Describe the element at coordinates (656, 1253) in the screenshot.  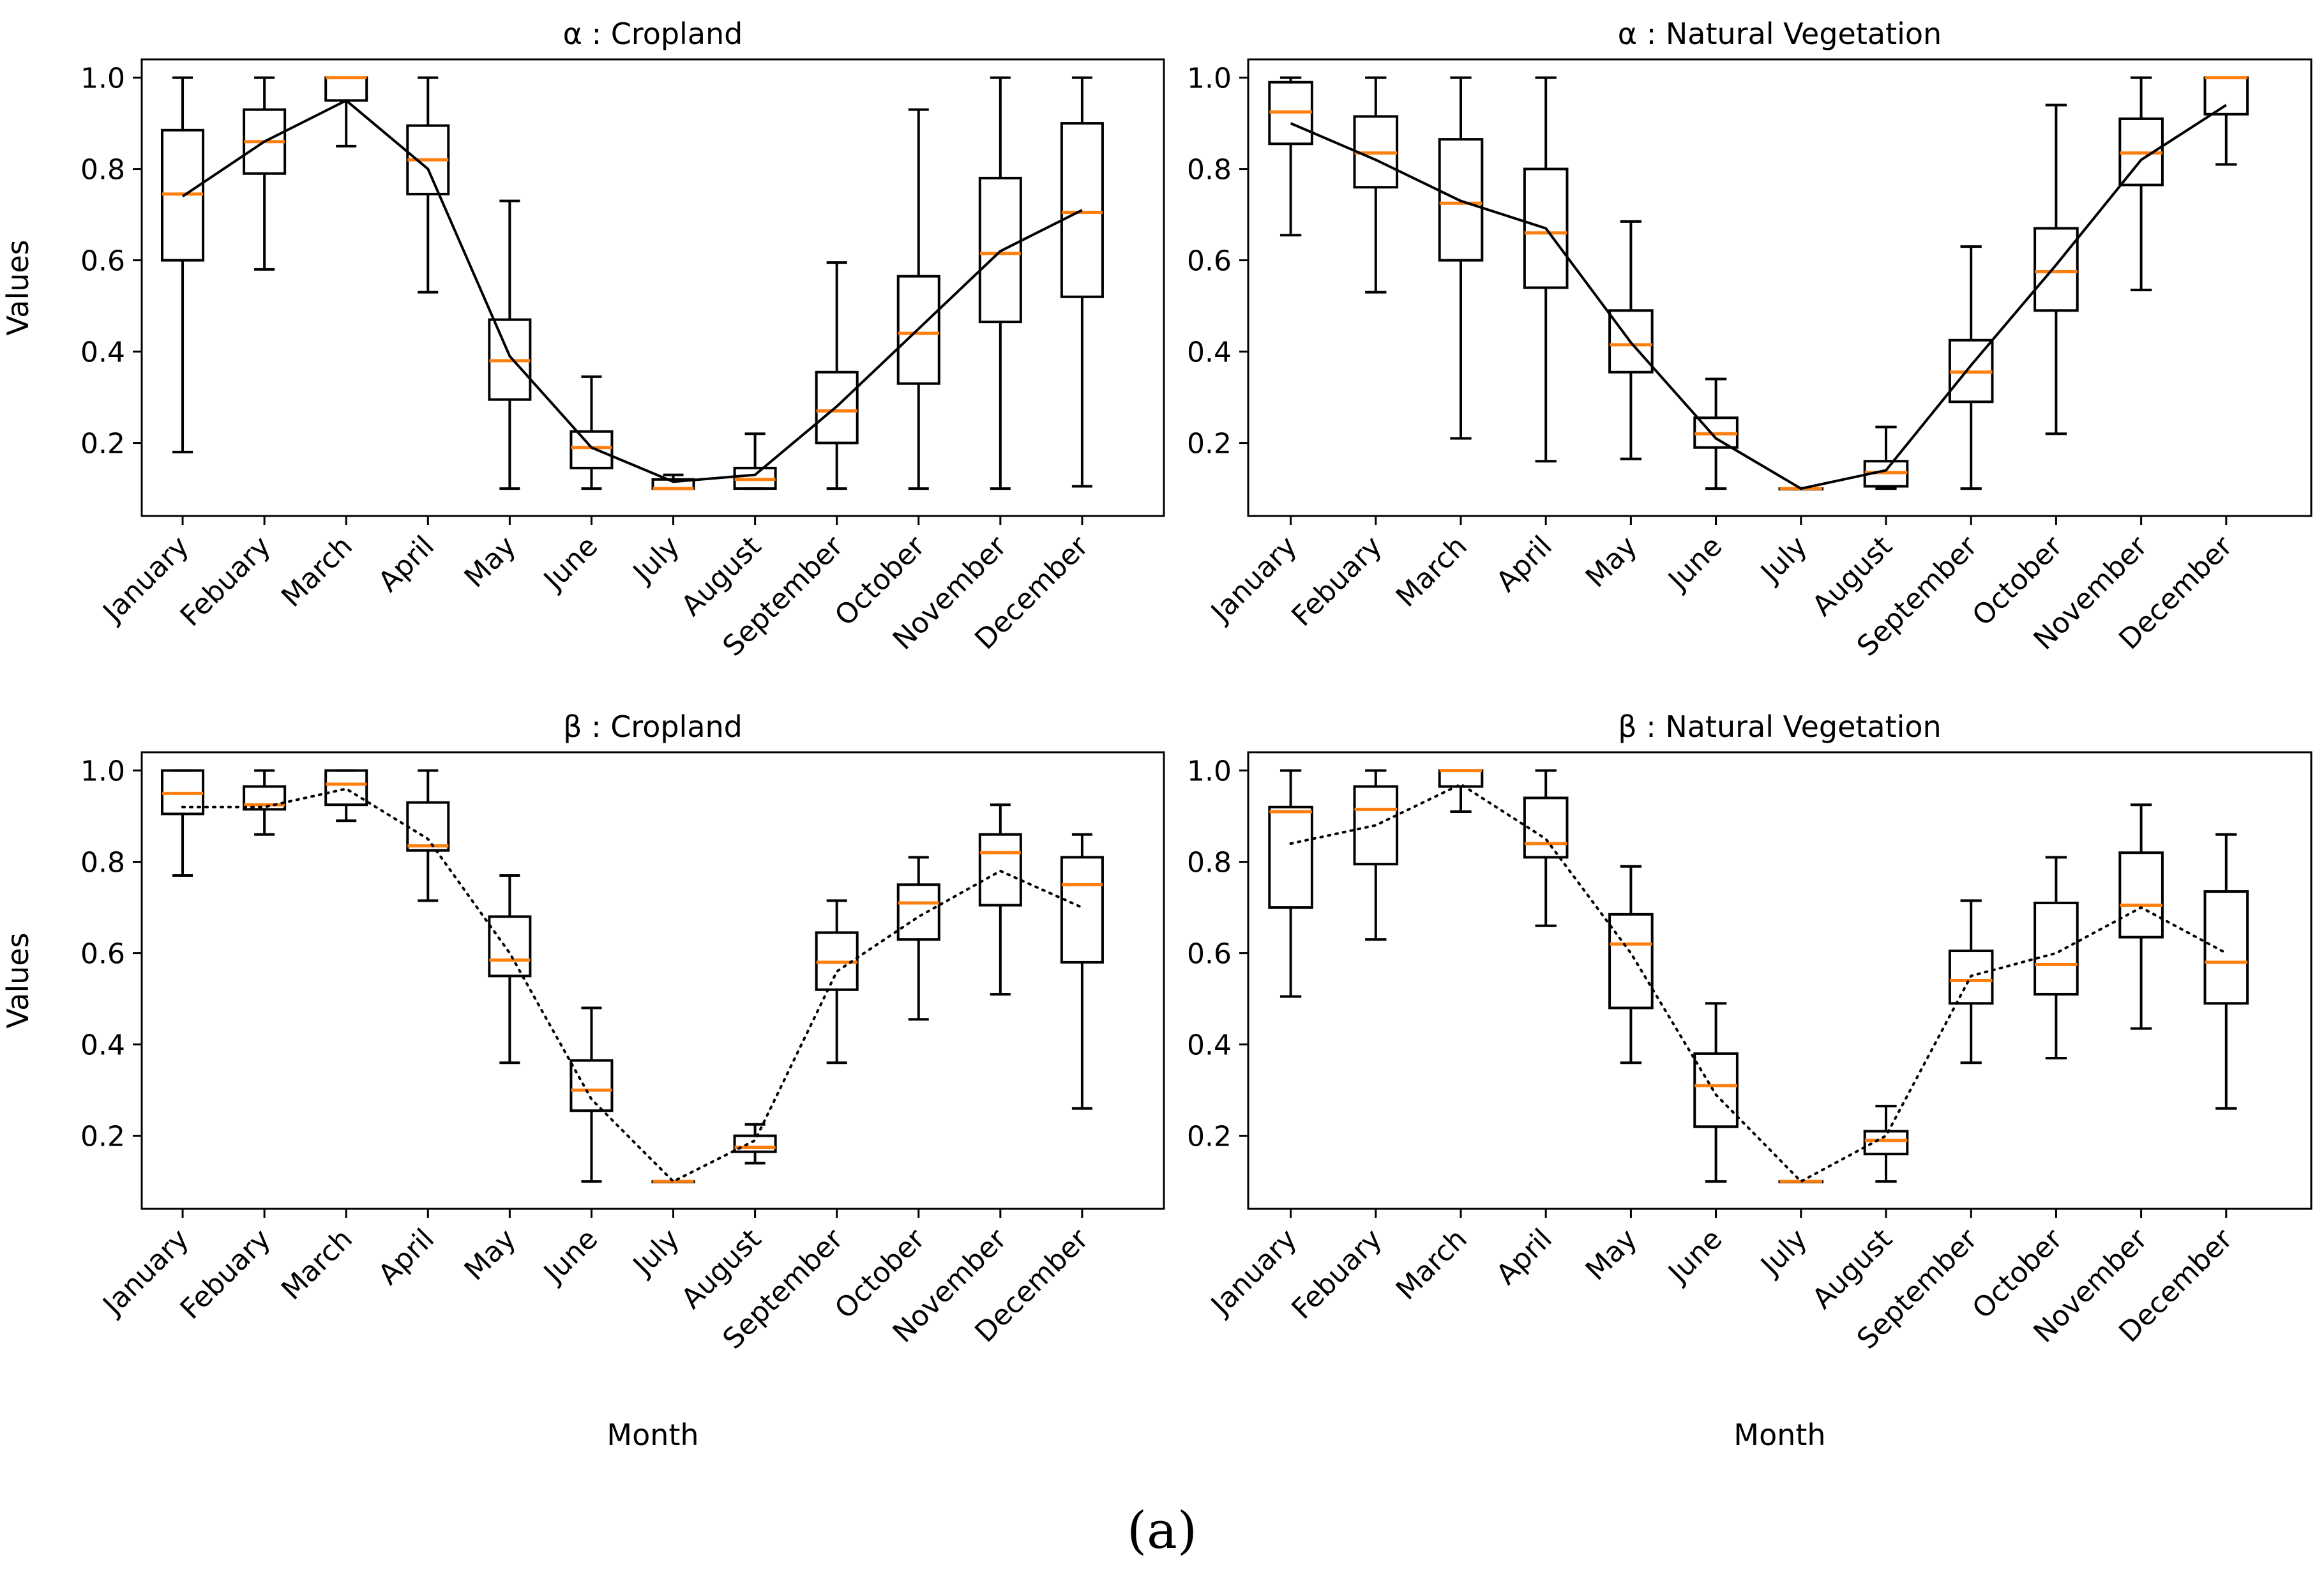
I see `x-tick-label: July` at that location.